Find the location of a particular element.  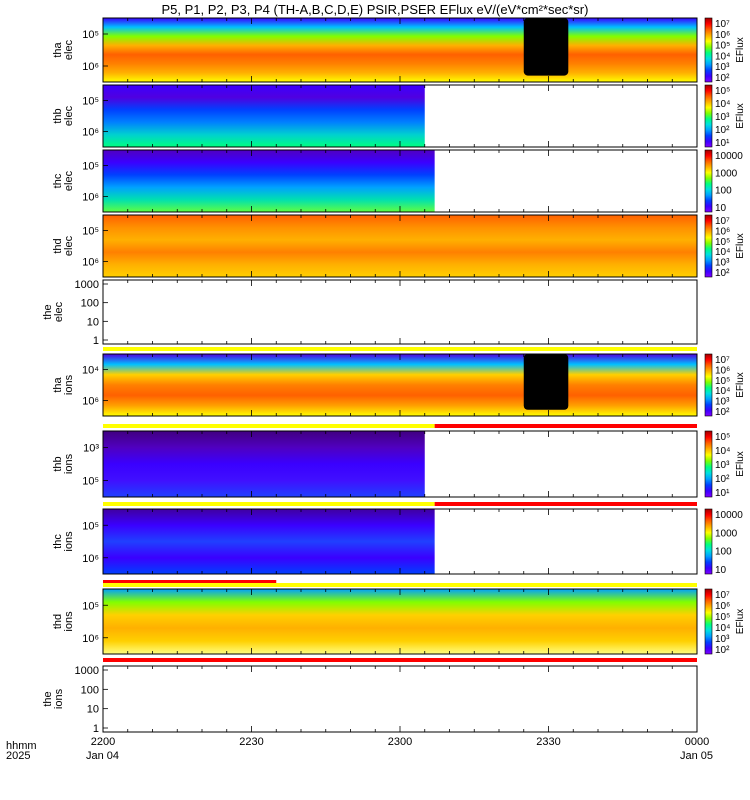

colorbar-unit-thd_ions: EFlux is located at coordinates (740, 622).